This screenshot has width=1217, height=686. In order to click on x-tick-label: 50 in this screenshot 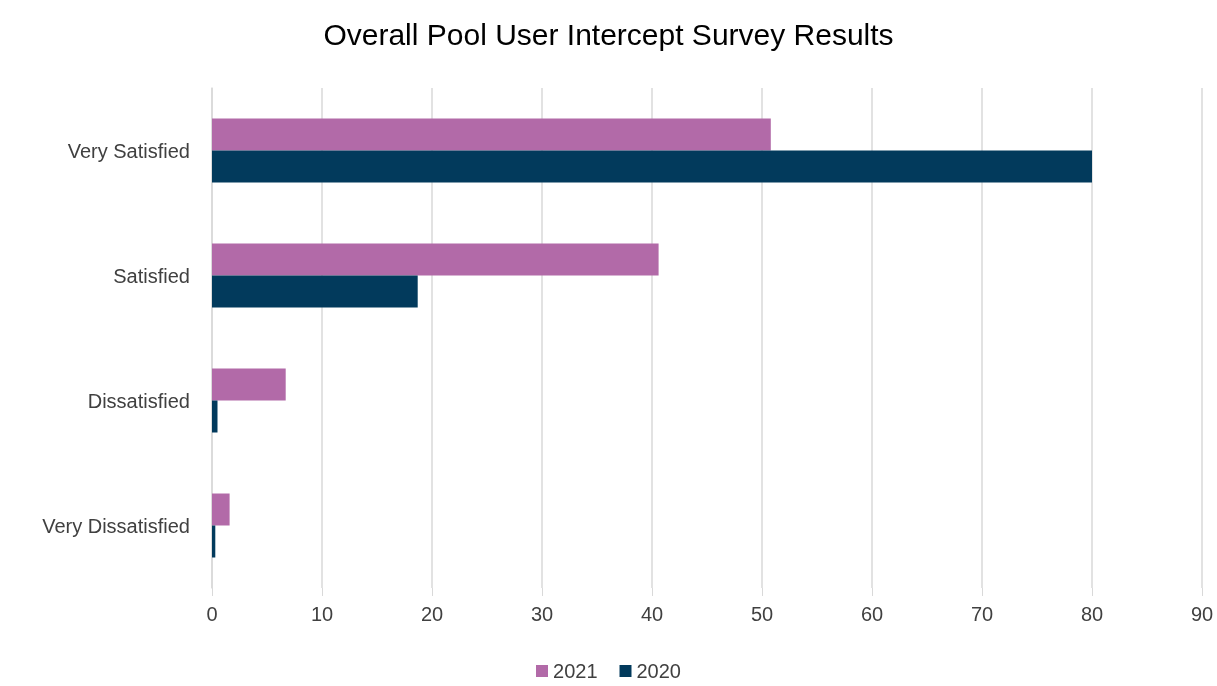, I will do `click(762, 614)`.